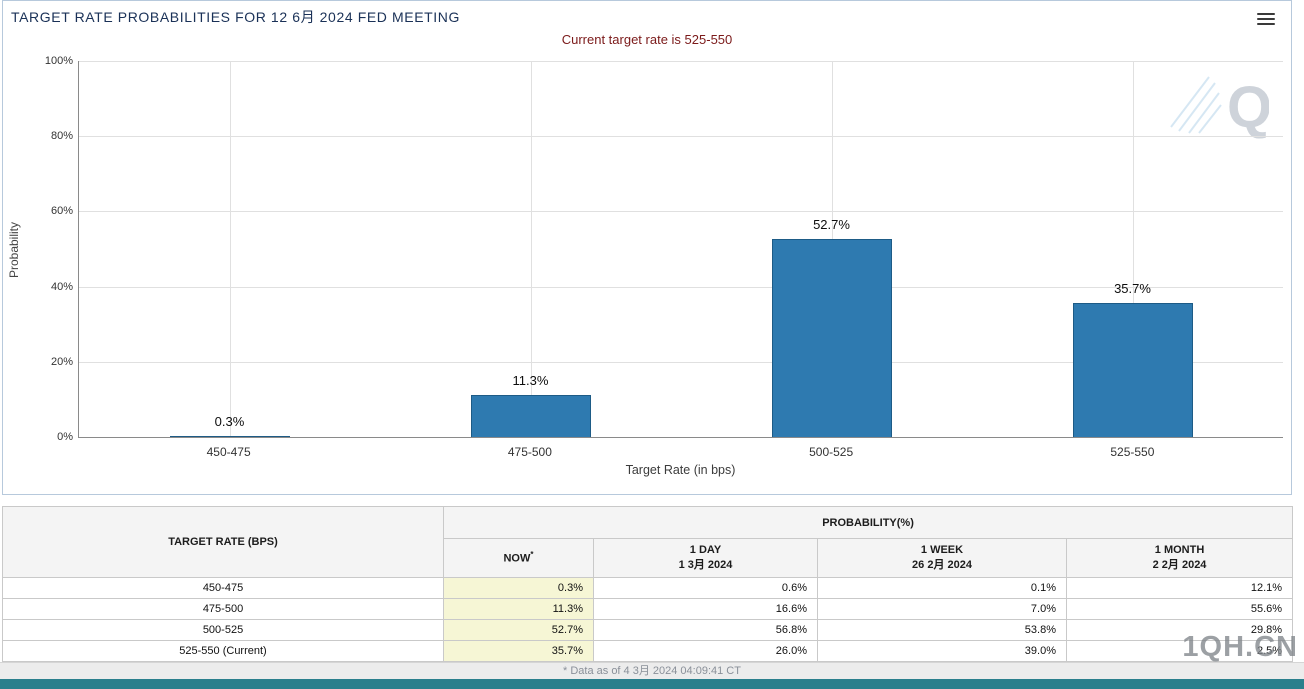 This screenshot has width=1304, height=689. What do you see at coordinates (1179, 565) in the screenshot?
I see `period-date: 2 2月 2024` at bounding box center [1179, 565].